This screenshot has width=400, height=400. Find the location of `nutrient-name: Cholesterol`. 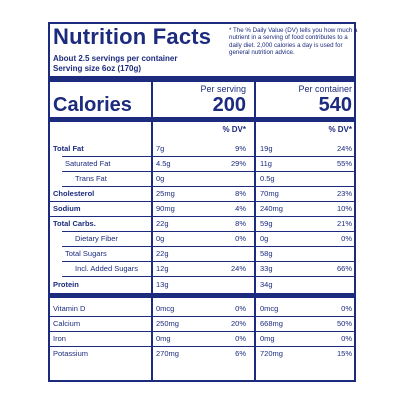

nutrient-name: Cholesterol is located at coordinates (74, 193).